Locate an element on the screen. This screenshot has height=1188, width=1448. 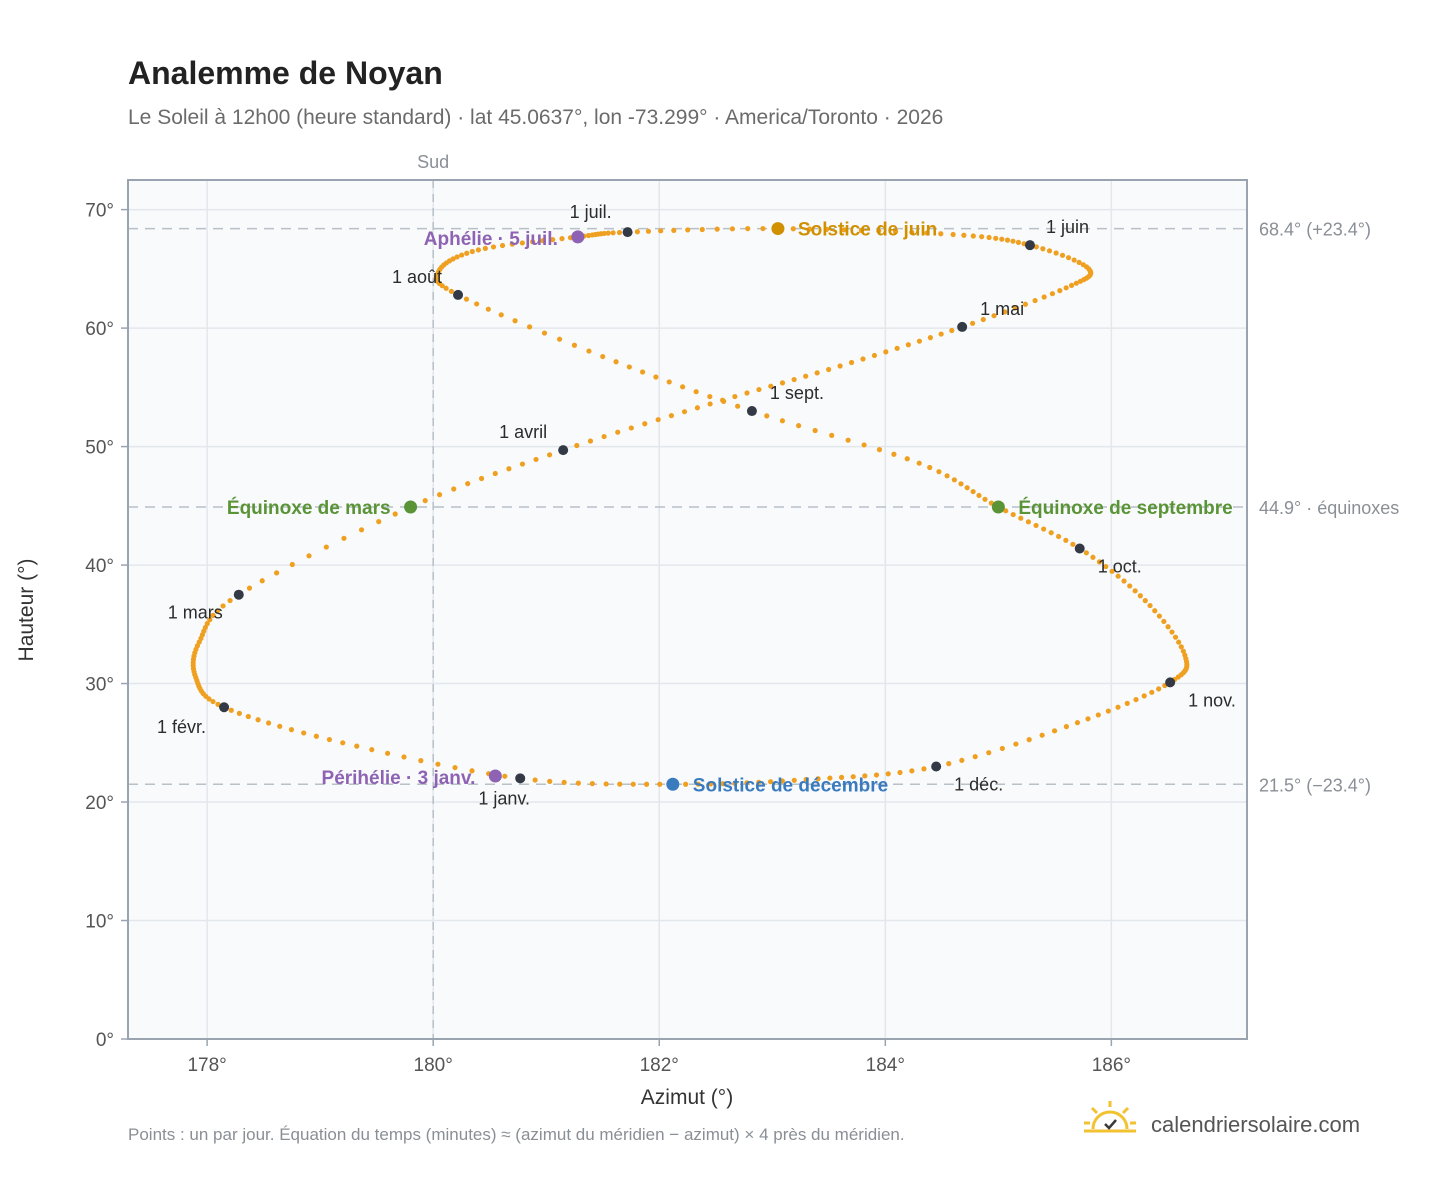
month-label: 1 mars is located at coordinates (195, 613).